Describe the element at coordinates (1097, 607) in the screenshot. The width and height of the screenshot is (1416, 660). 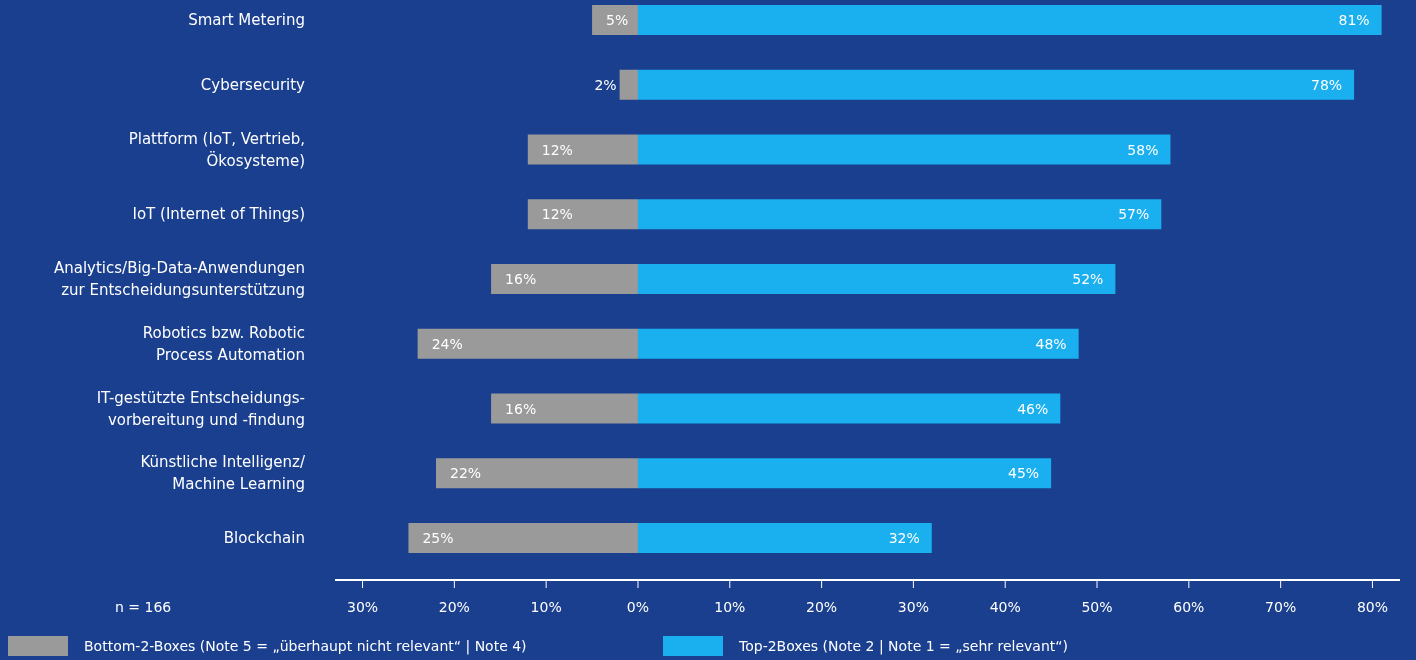
I see `x-tick-label: 50%` at that location.